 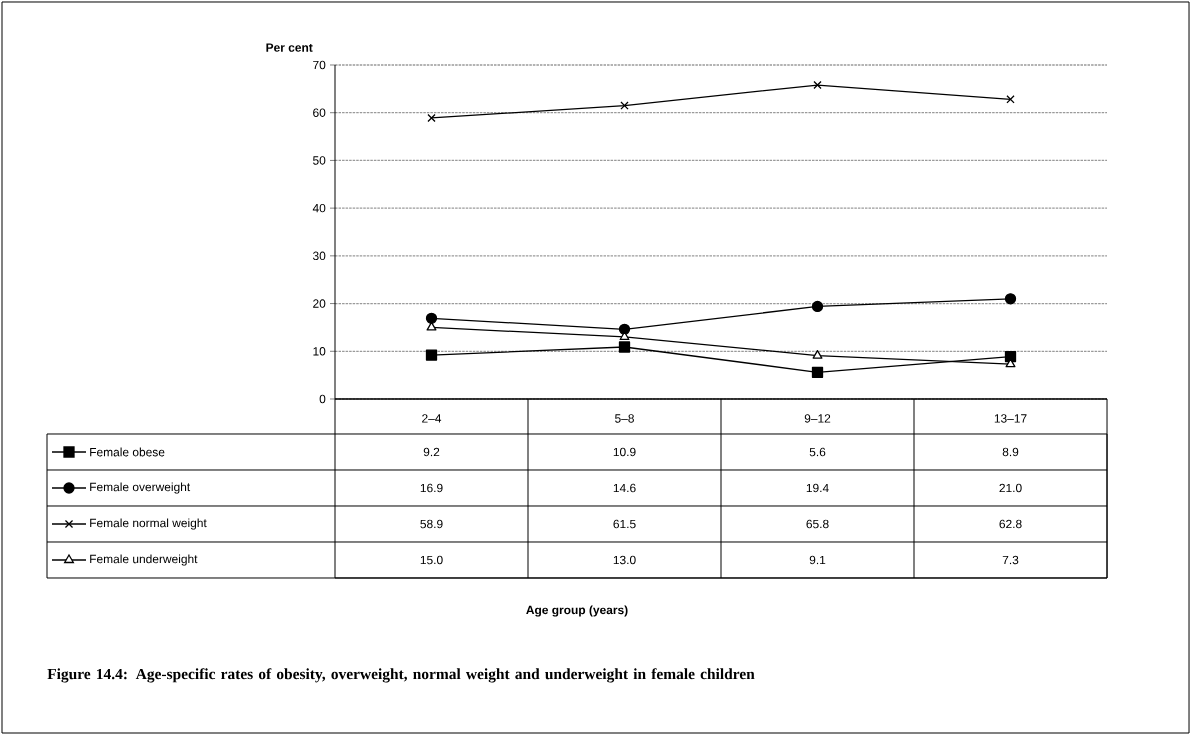 What do you see at coordinates (1010, 452) in the screenshot?
I see `data-label: 8.9` at bounding box center [1010, 452].